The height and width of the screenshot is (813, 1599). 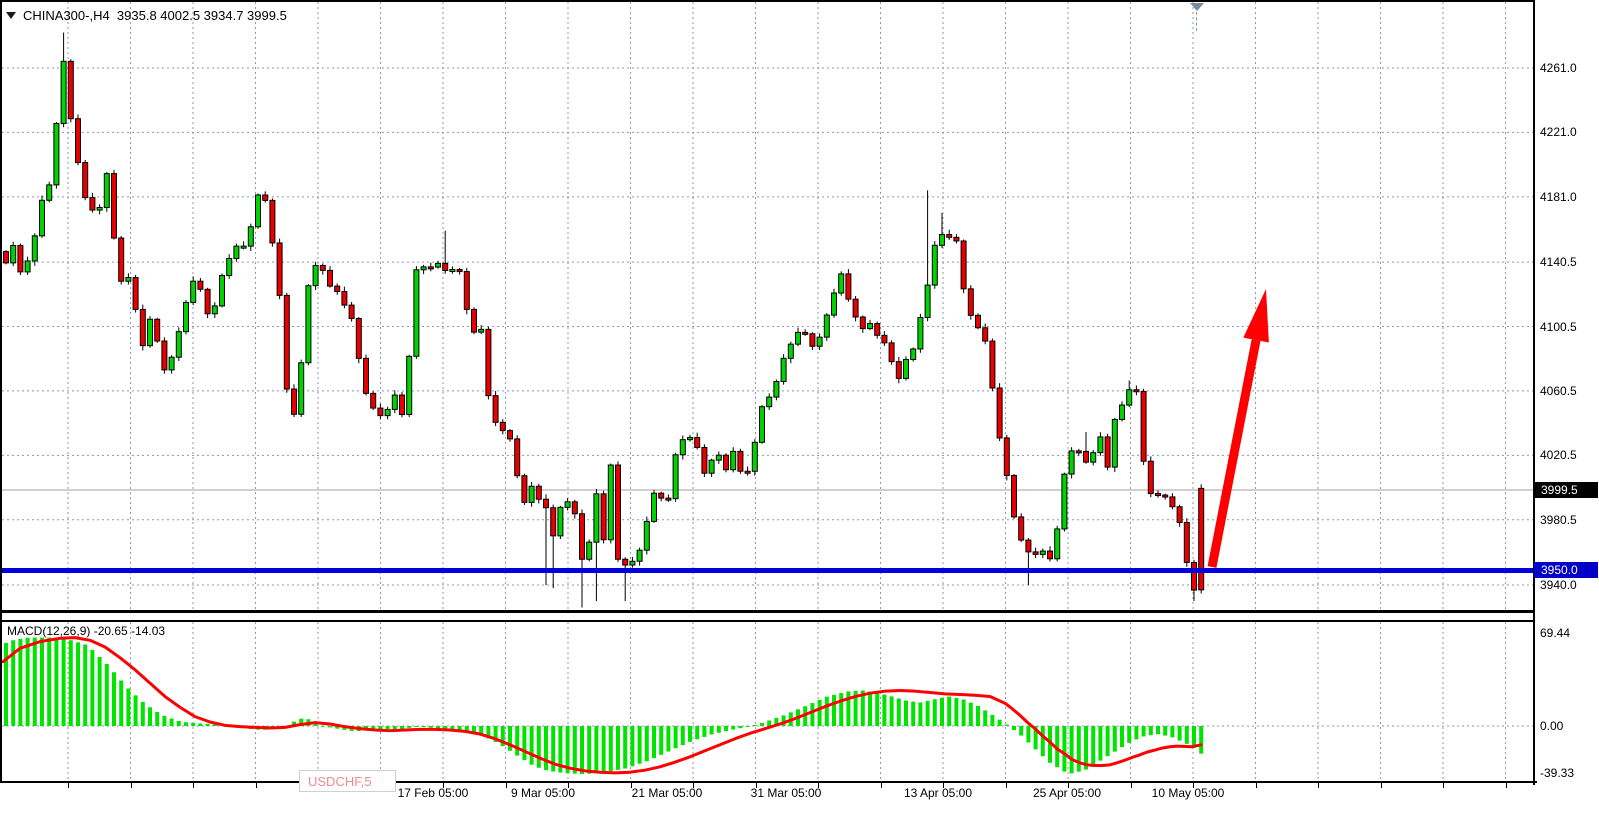 What do you see at coordinates (938, 793) in the screenshot?
I see `time-axis-label: 13 Apr 05:00` at bounding box center [938, 793].